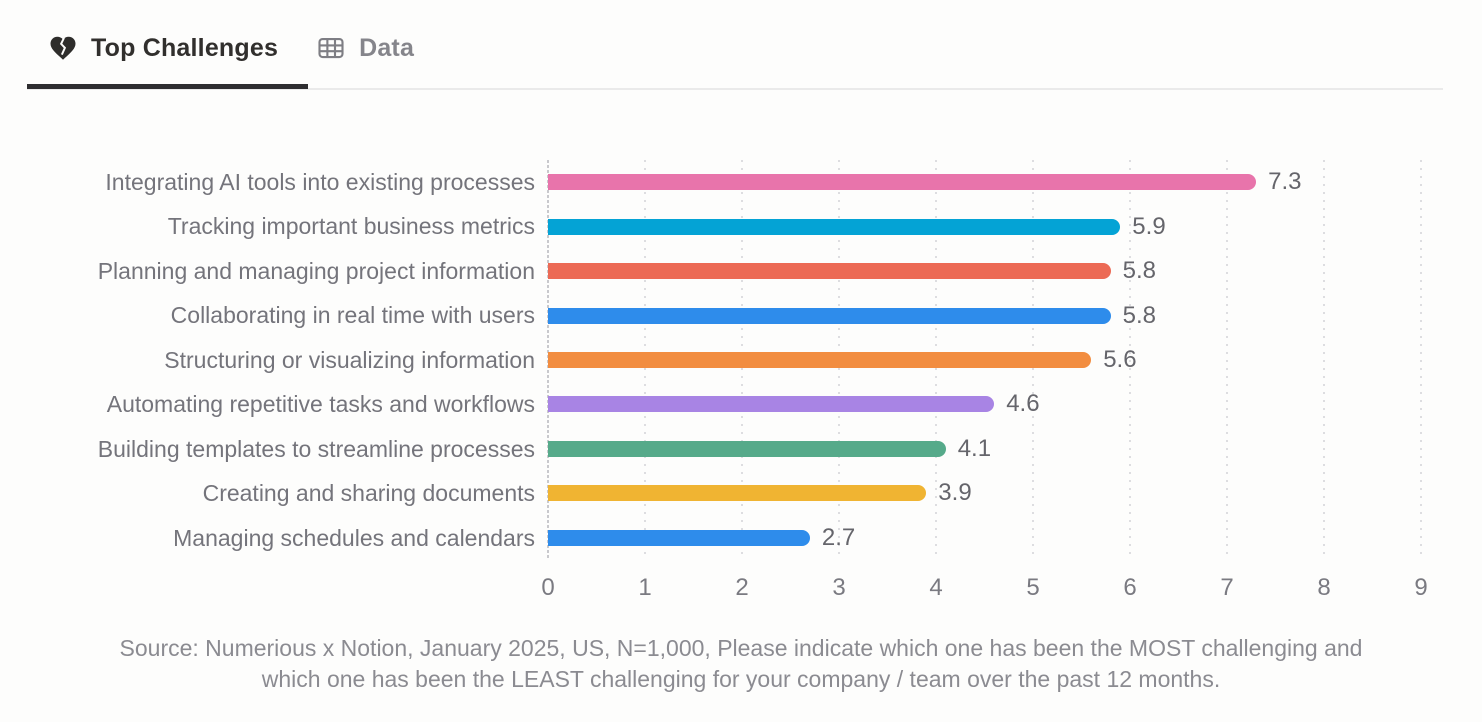 The width and height of the screenshot is (1482, 722). I want to click on category-label: Managing schedules and calendars, so click(354, 537).